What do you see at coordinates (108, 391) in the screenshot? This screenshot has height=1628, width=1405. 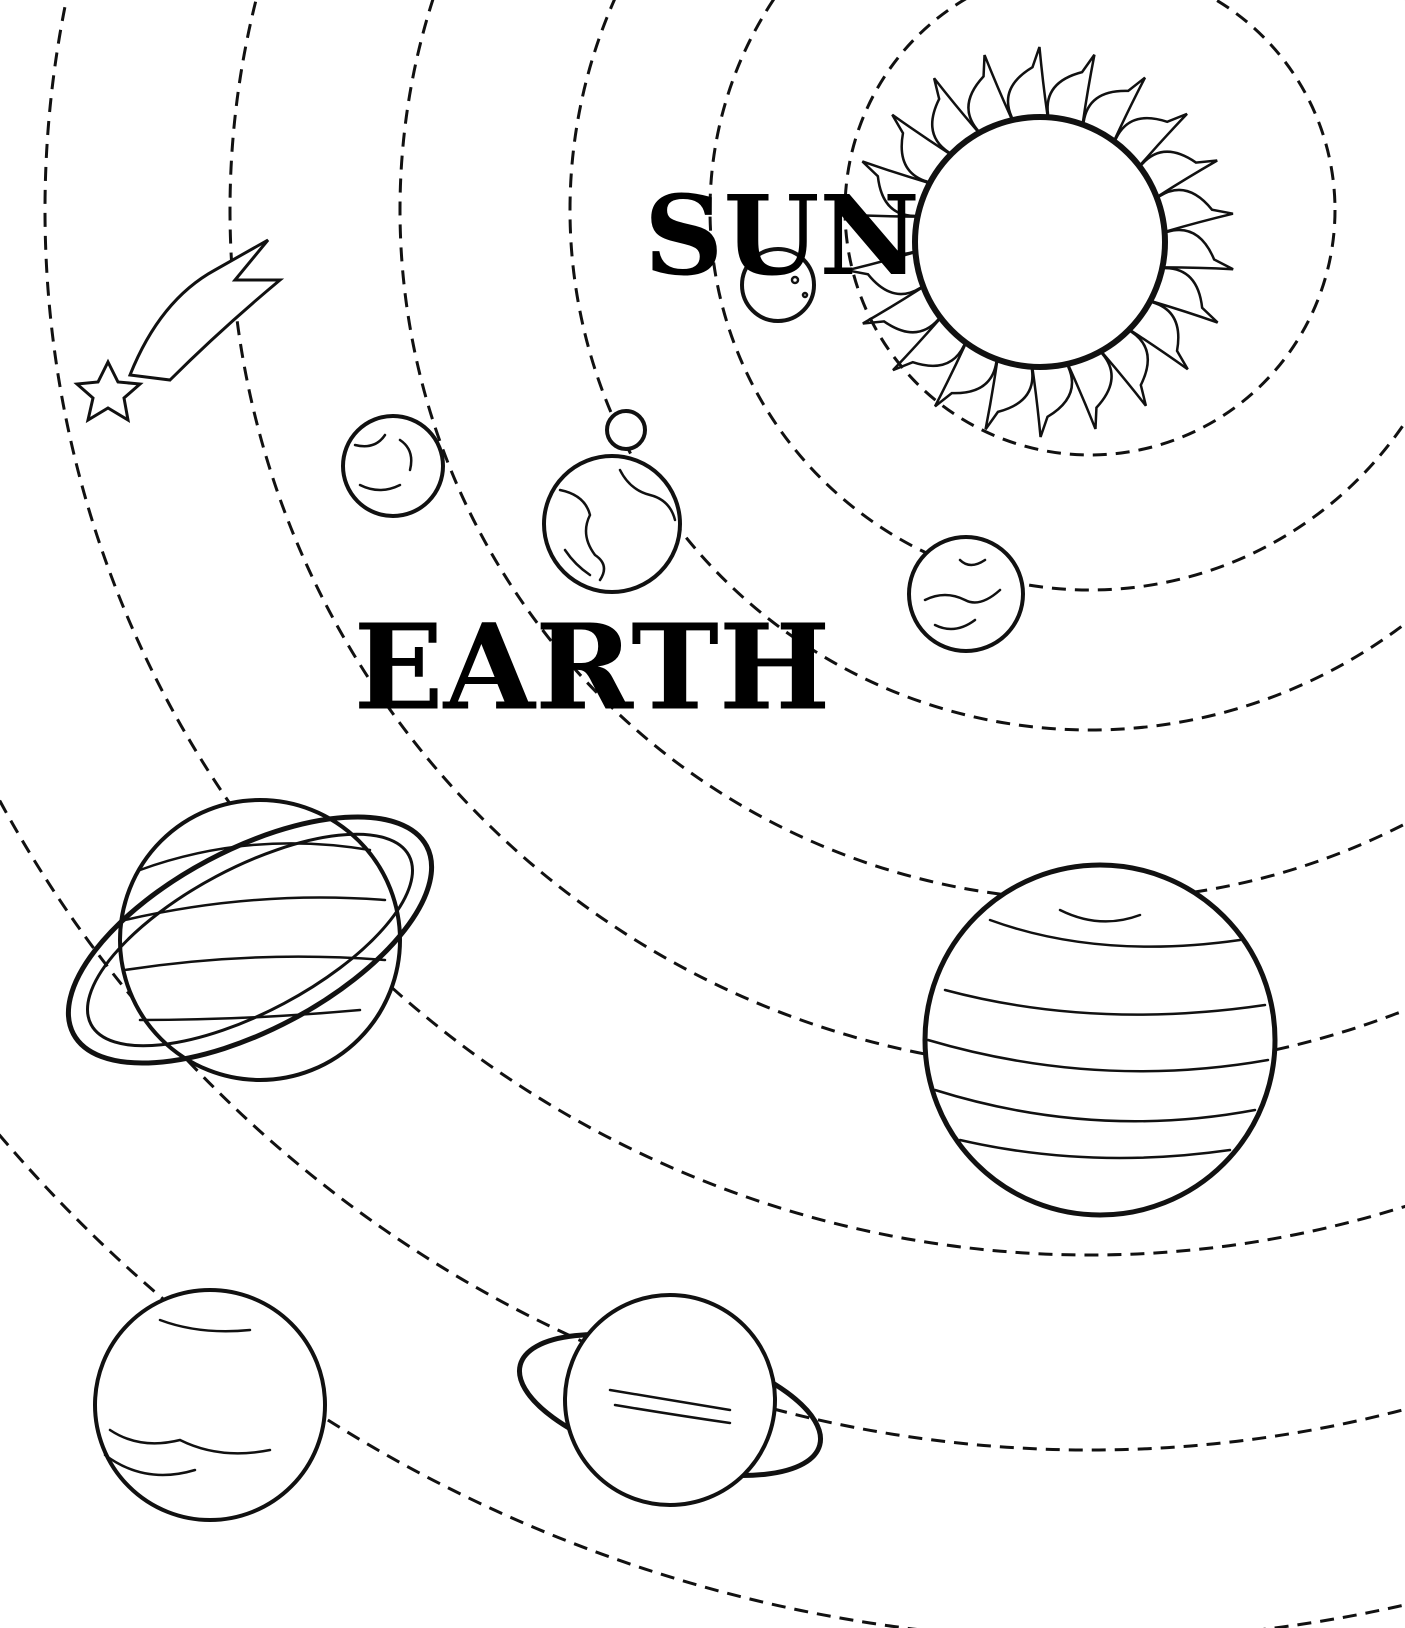 I see `comet-star` at bounding box center [108, 391].